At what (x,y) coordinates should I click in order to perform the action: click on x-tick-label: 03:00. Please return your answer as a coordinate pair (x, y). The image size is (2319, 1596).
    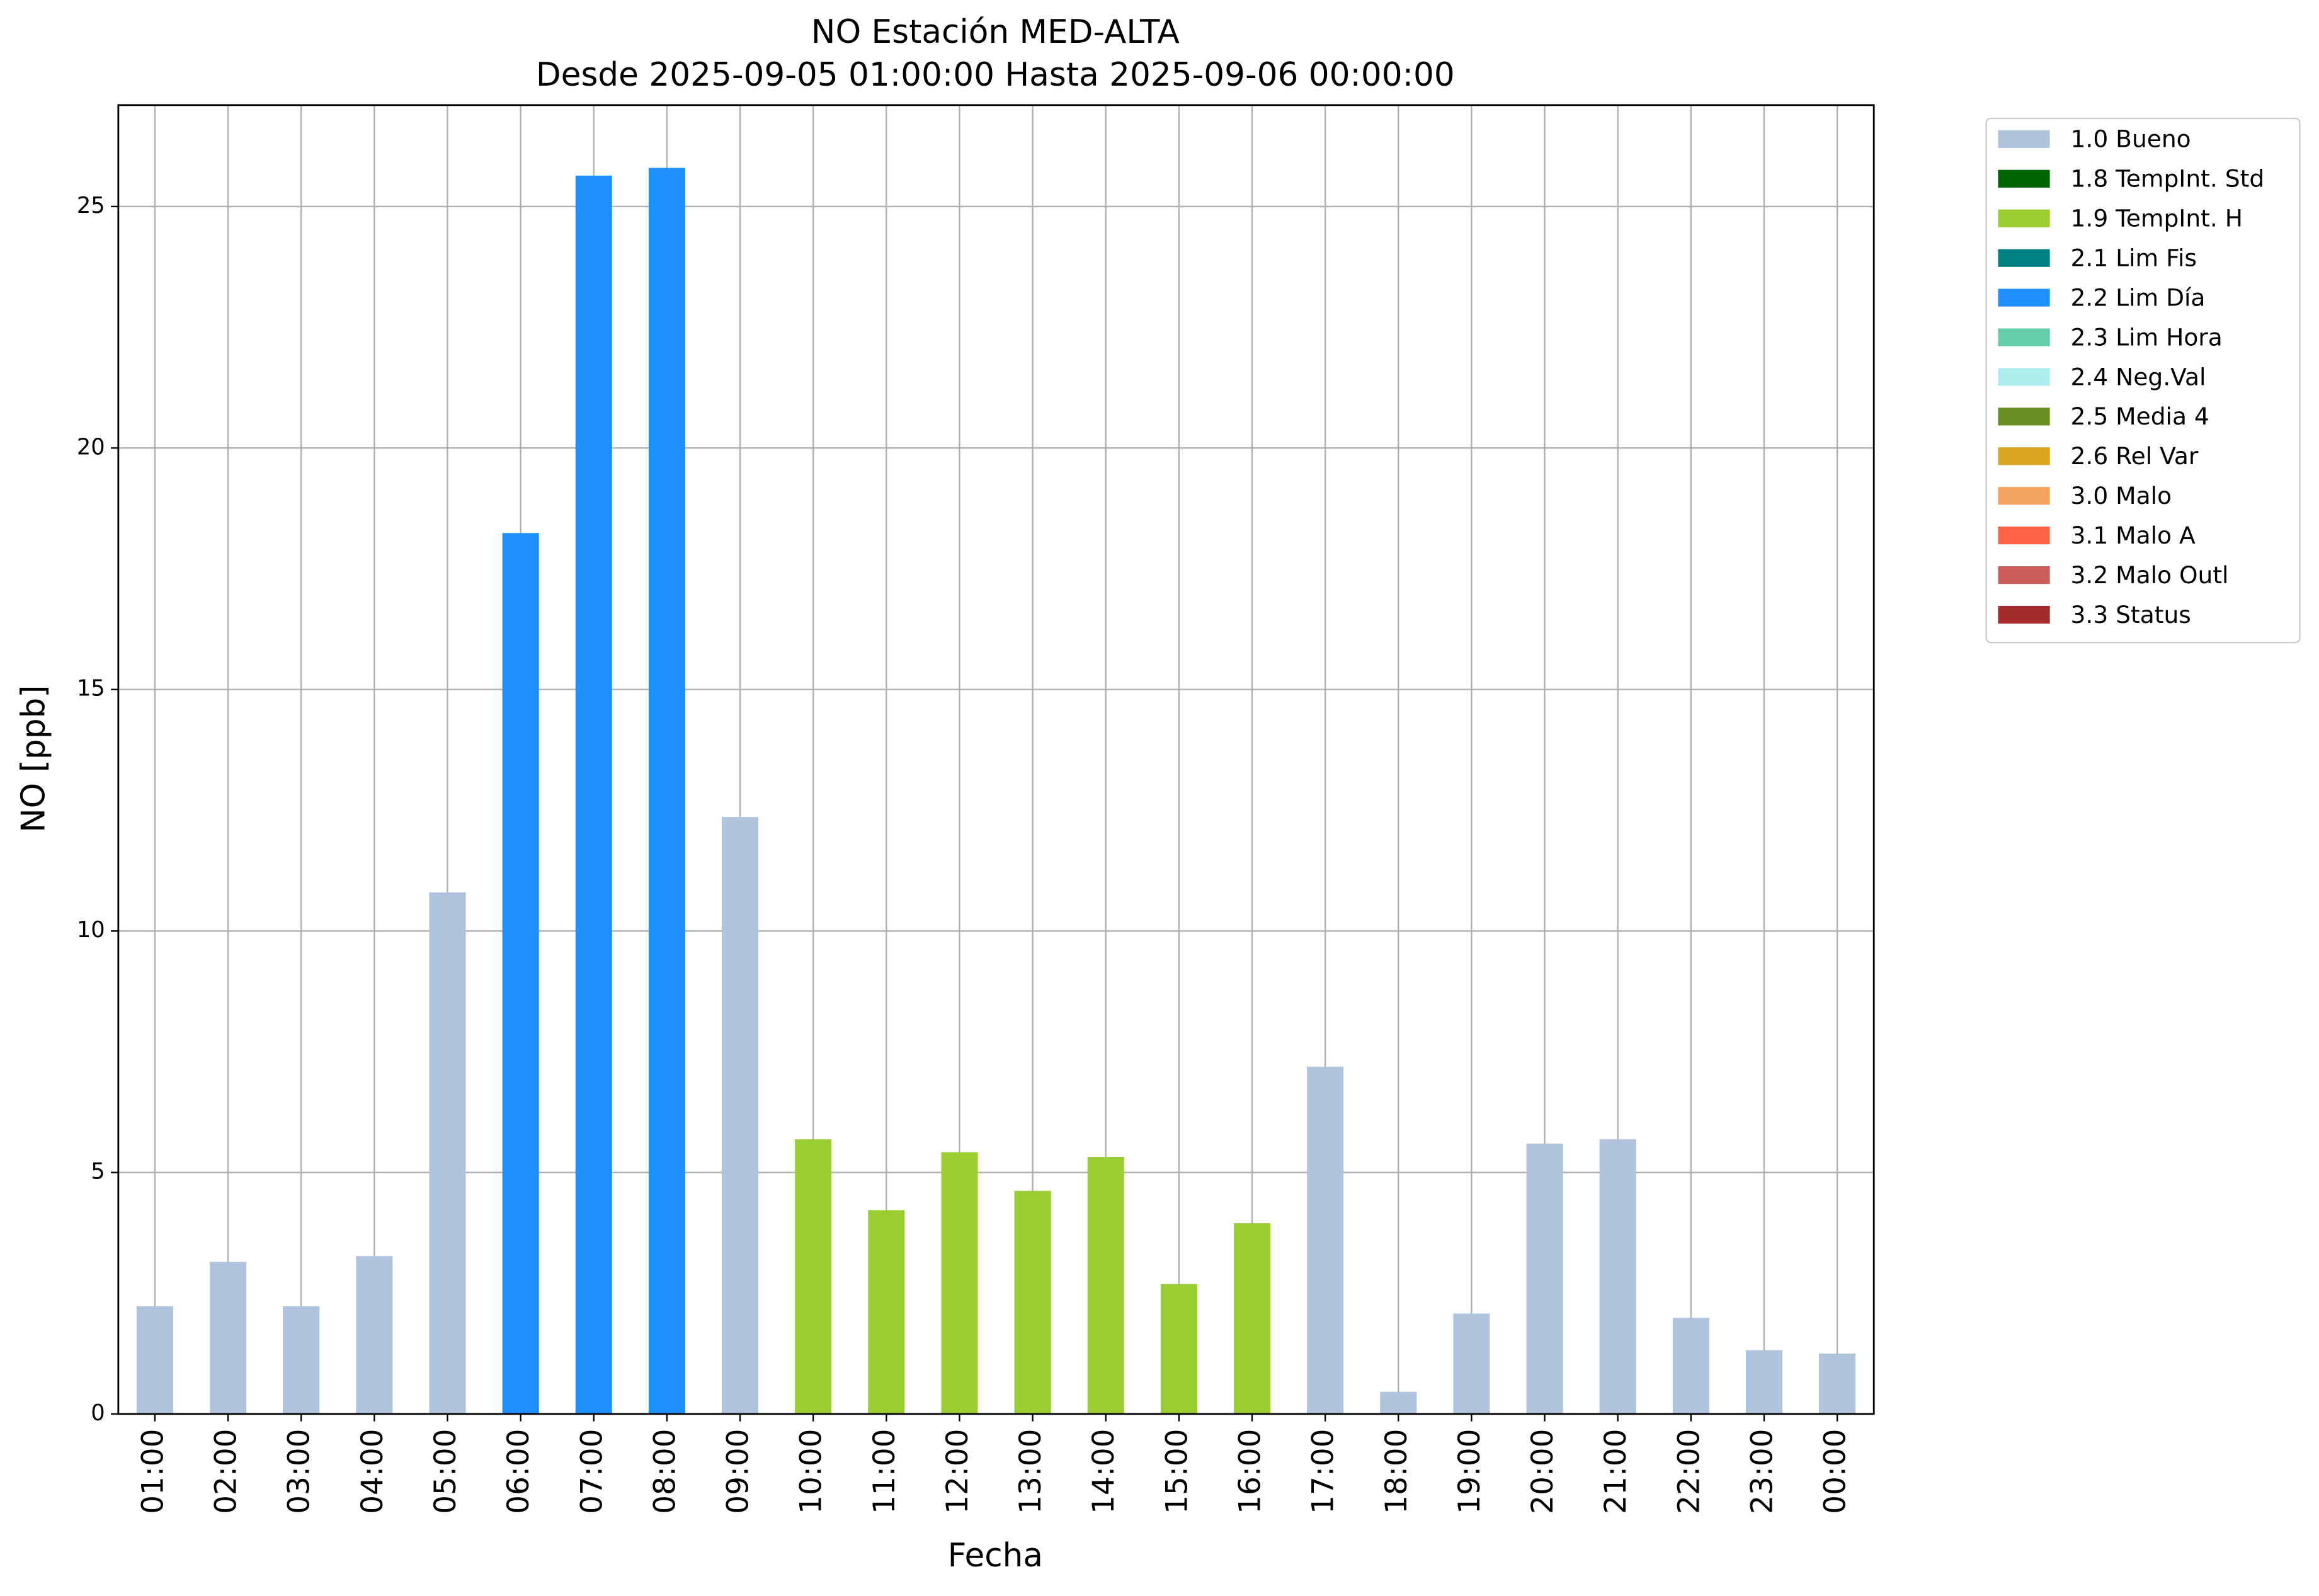
    Looking at the image, I should click on (299, 1471).